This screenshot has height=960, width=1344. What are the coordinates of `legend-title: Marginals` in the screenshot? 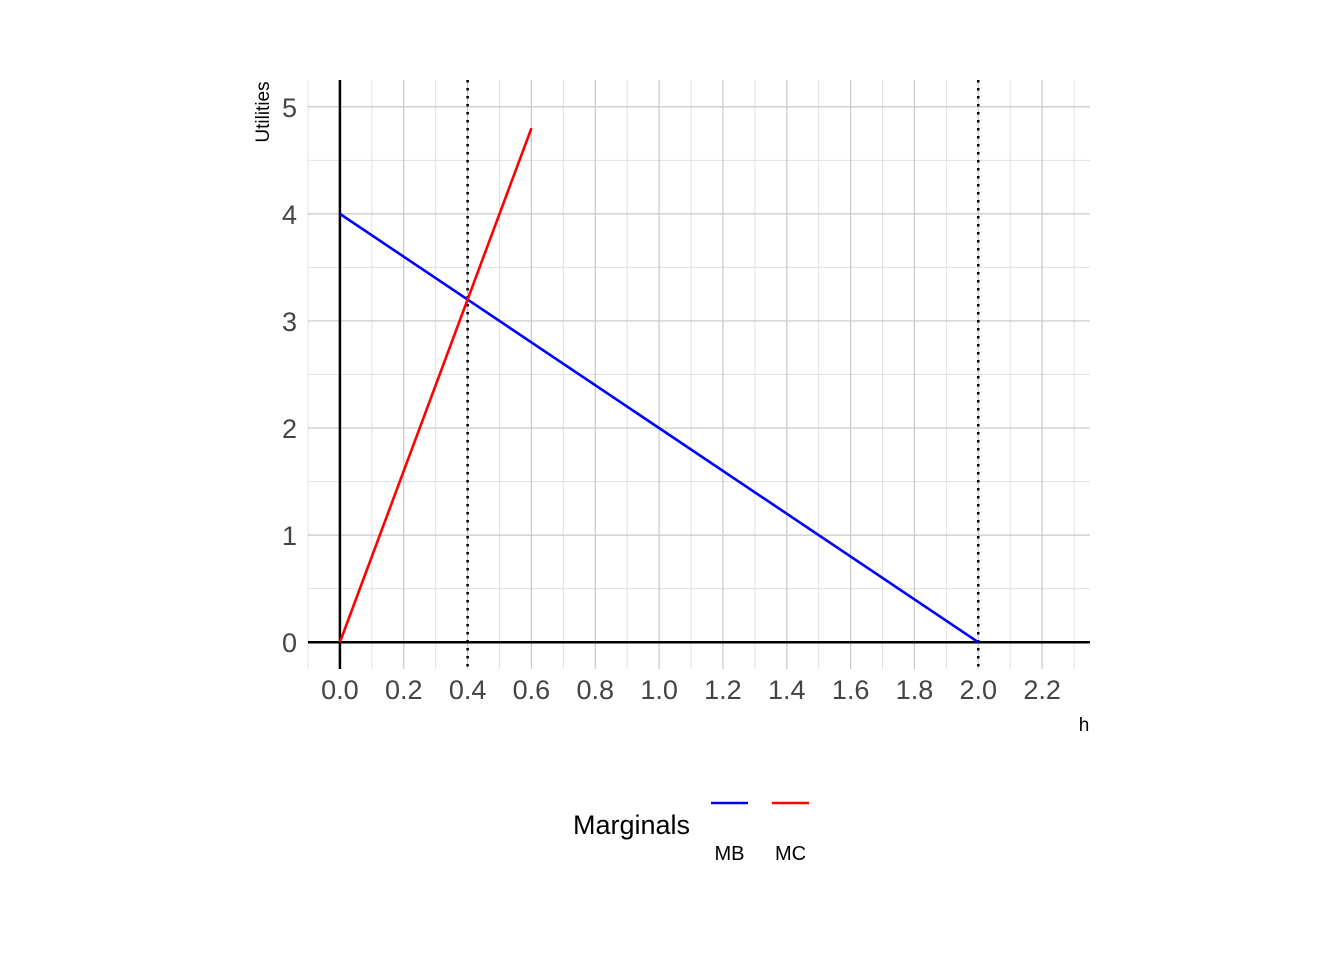 It's located at (631, 825).